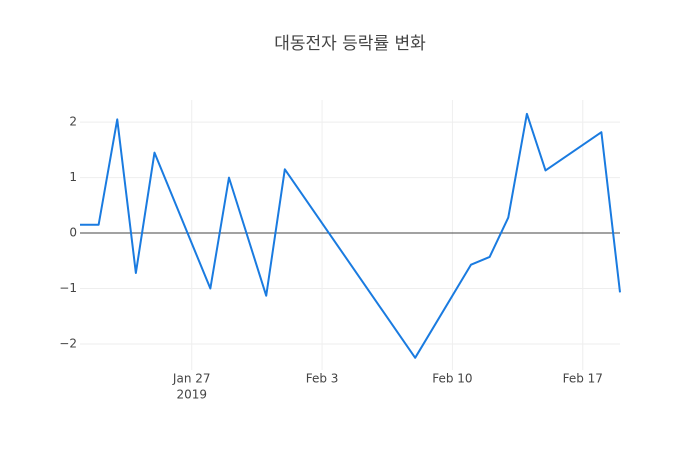  What do you see at coordinates (73, 233) in the screenshot?
I see `y-tick-label: 0` at bounding box center [73, 233].